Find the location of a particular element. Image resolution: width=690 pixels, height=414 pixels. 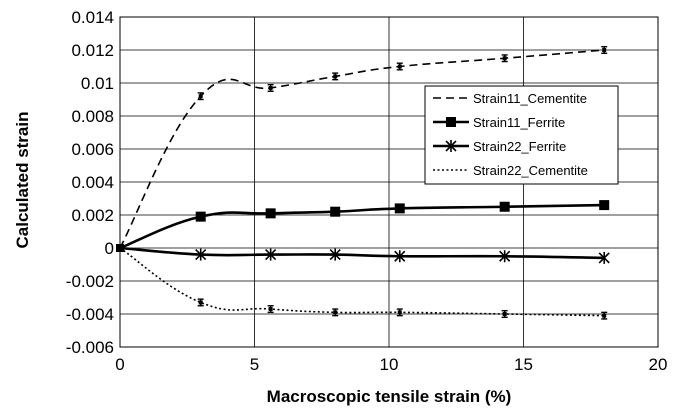

y-tick-label: 0.004 is located at coordinates (92, 182).